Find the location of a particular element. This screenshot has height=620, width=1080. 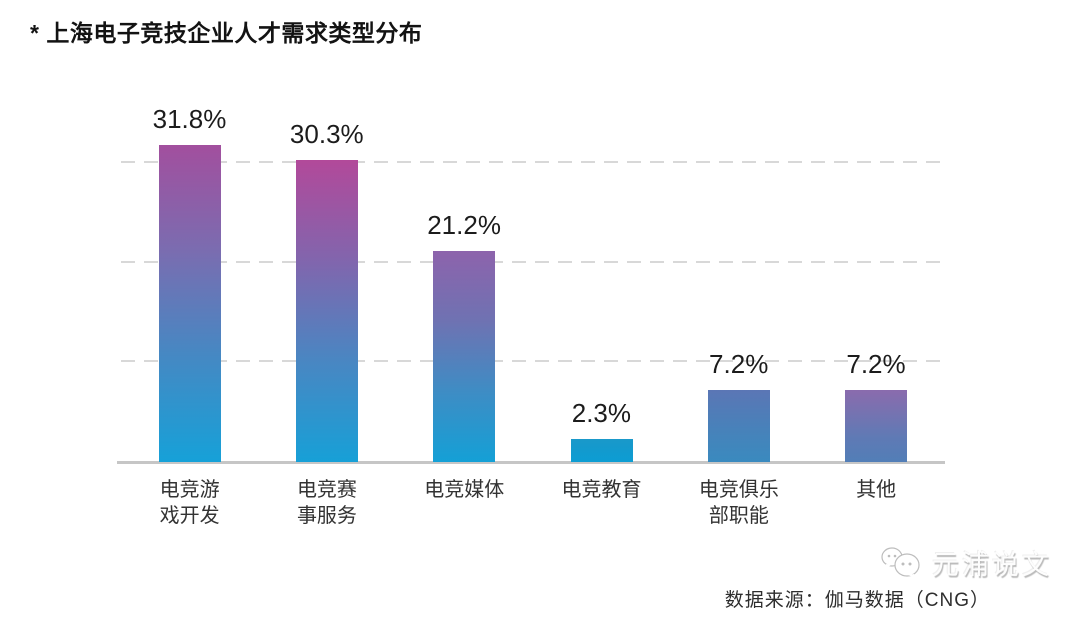

bar-value-label: 21.2% is located at coordinates (464, 225).